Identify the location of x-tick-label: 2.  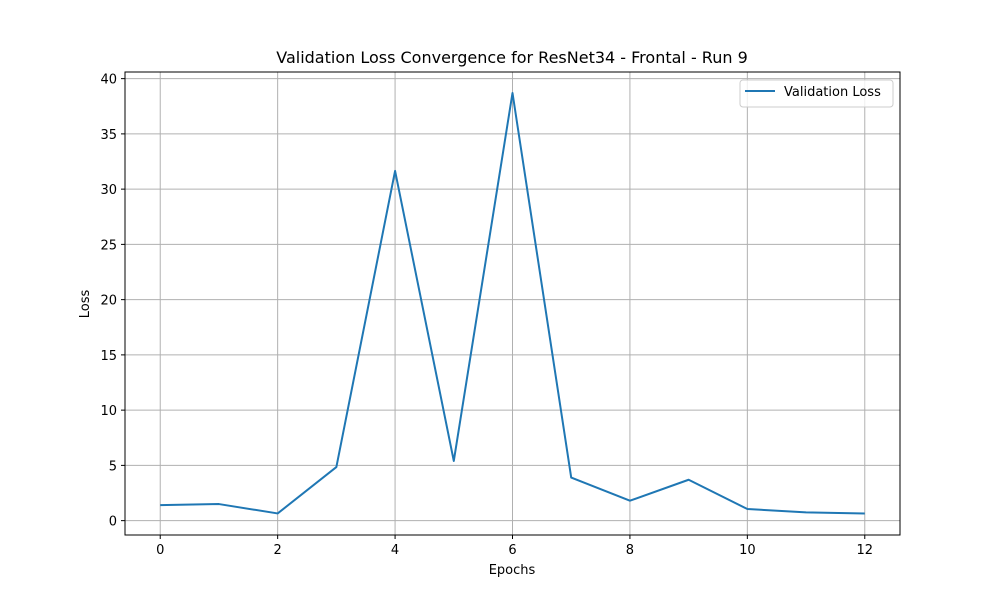
(278, 550).